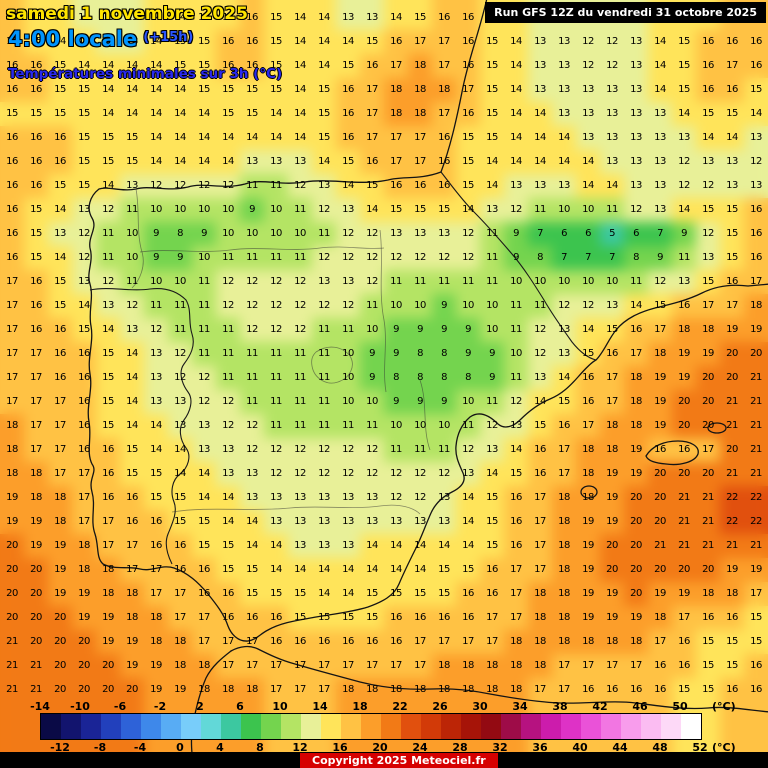  I want to click on temp-value: 8, so click(468, 377).